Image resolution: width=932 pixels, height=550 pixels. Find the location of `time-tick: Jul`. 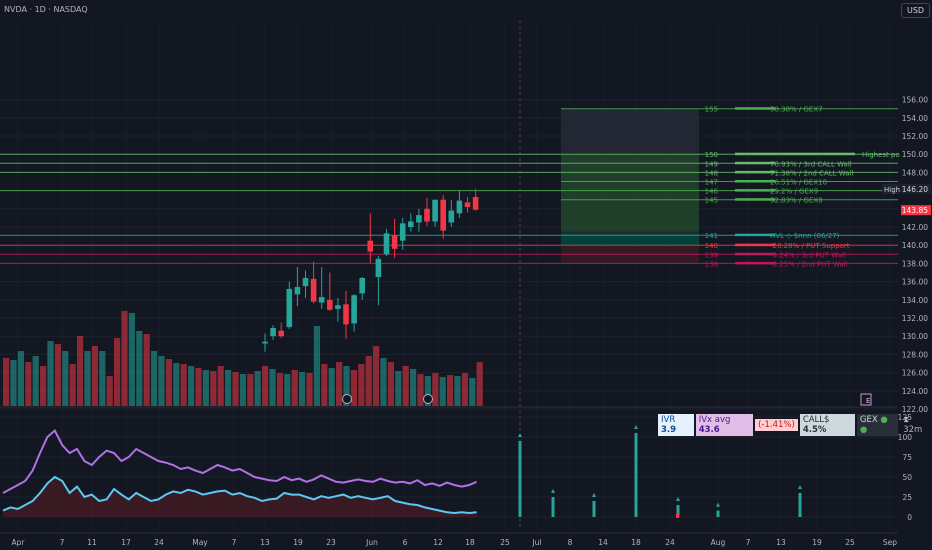

time-tick: Jul is located at coordinates (536, 542).